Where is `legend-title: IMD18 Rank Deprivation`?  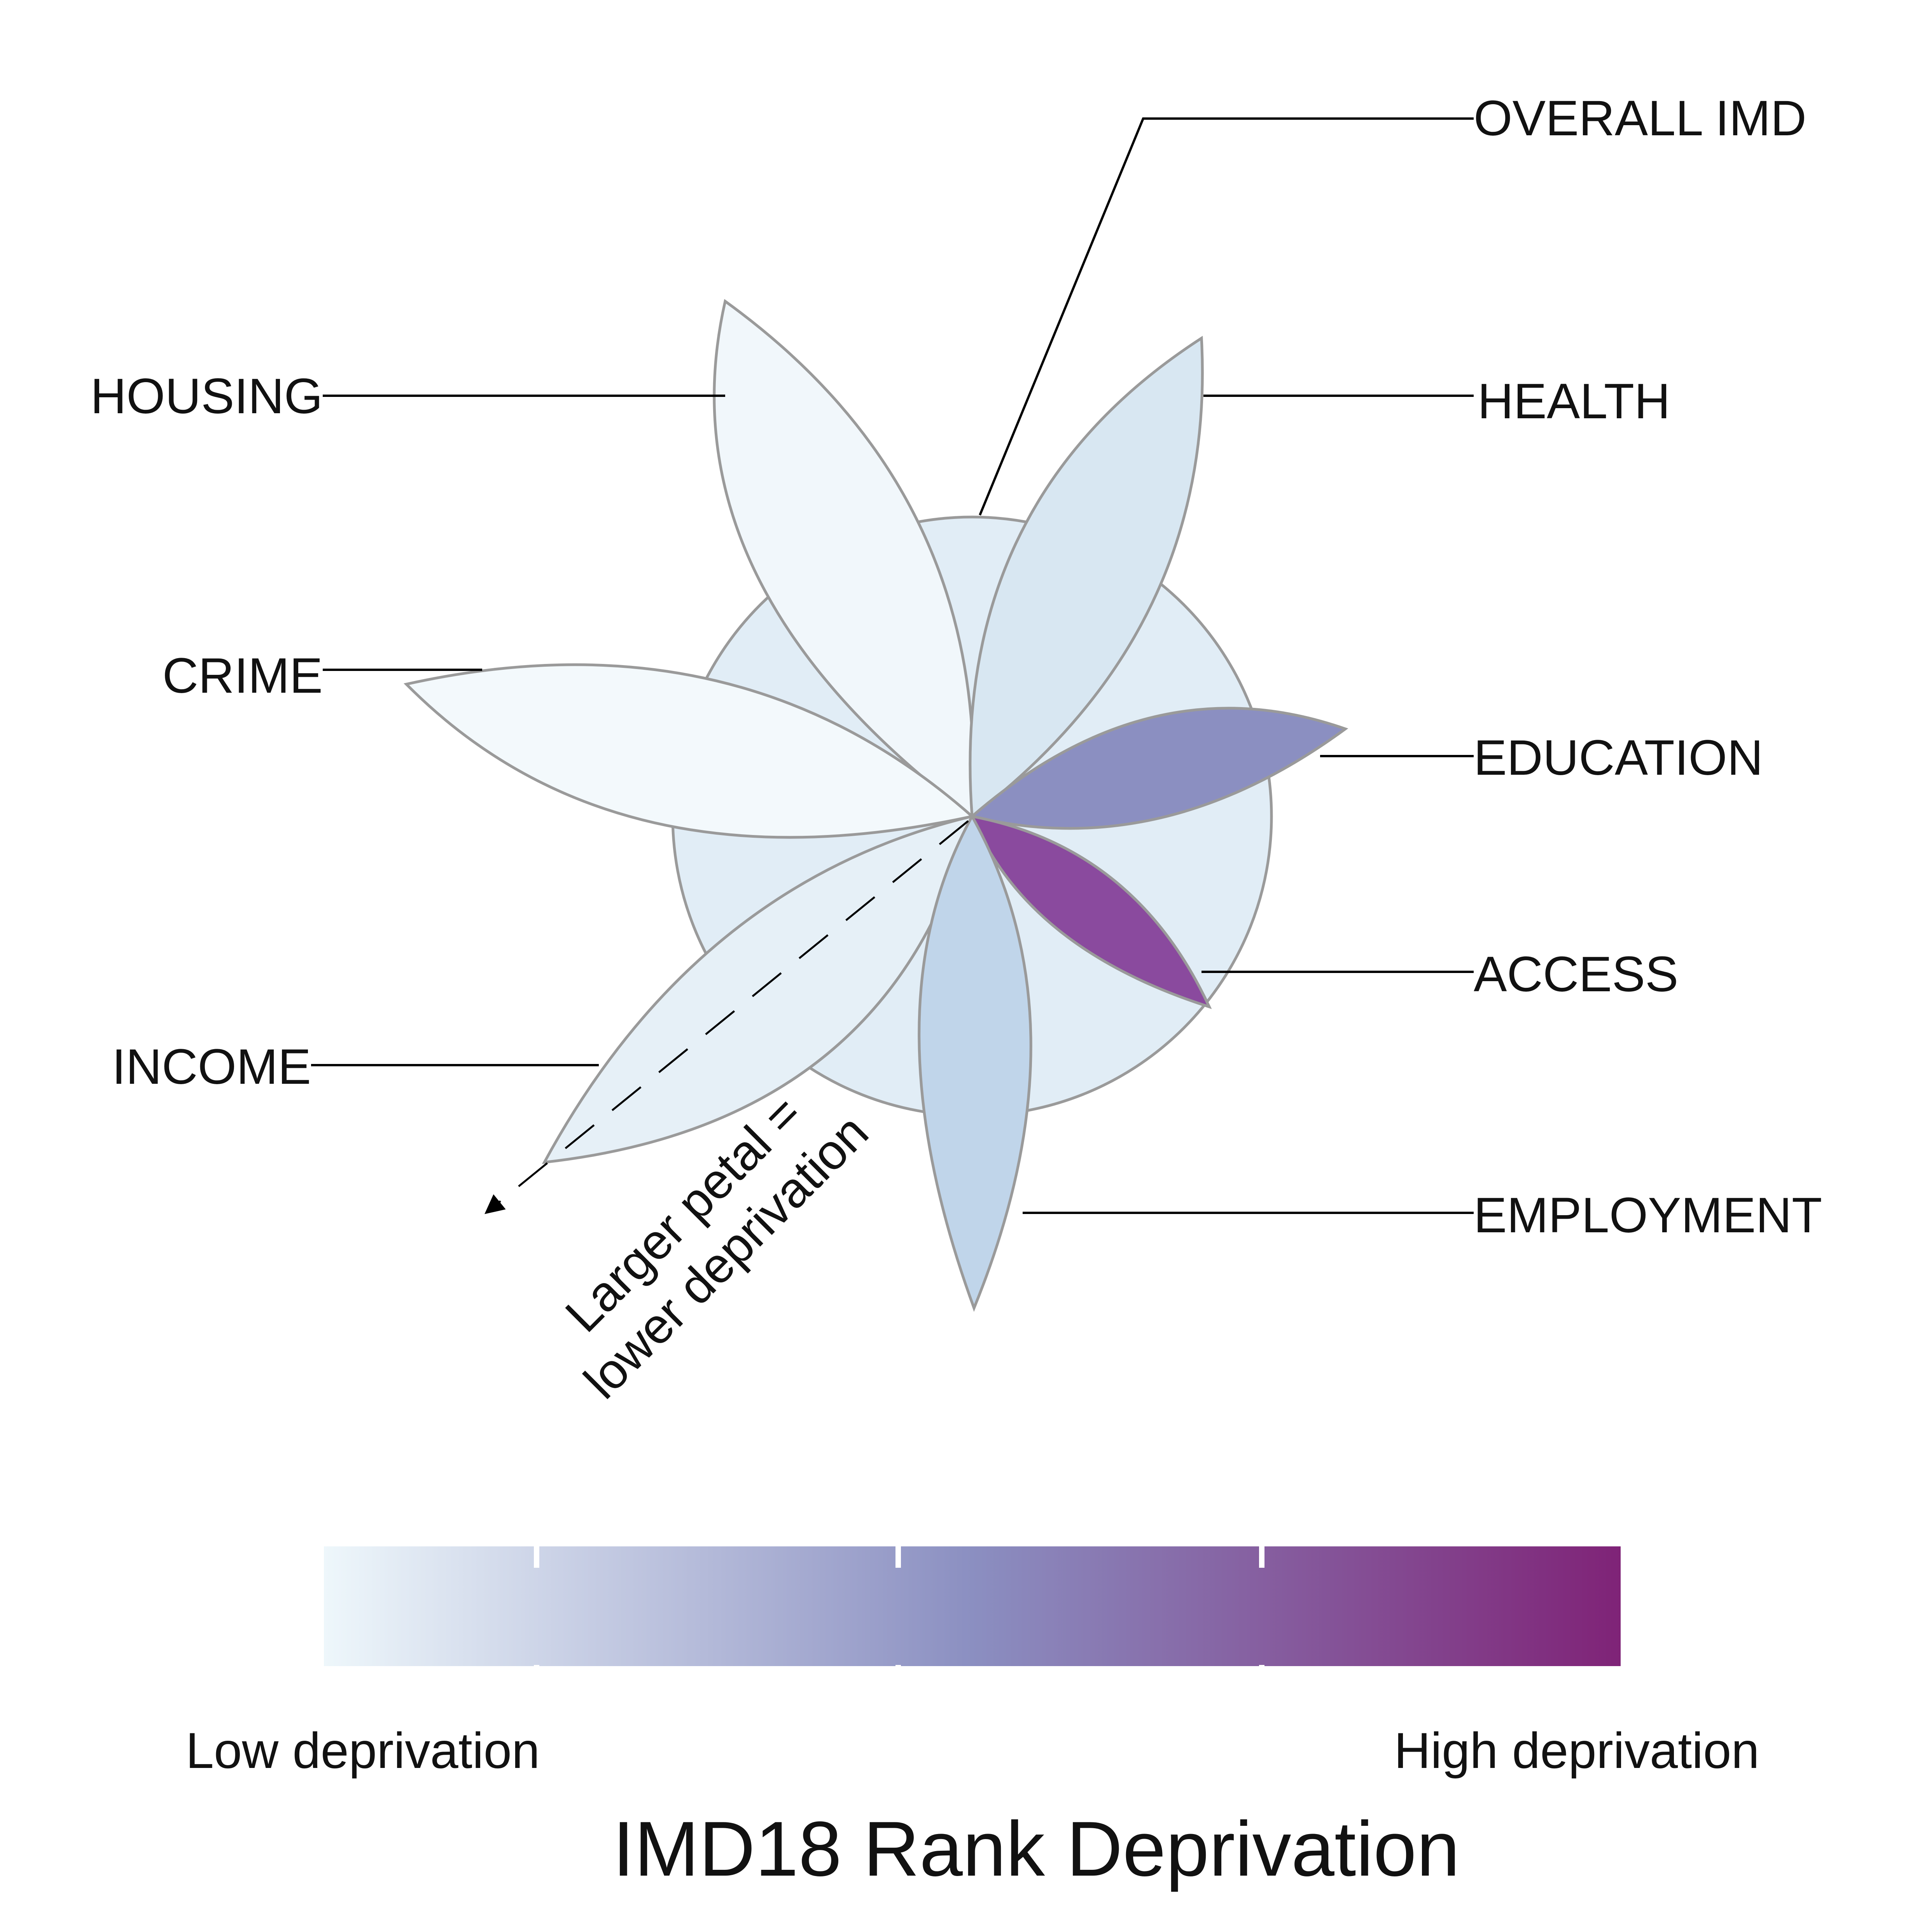 legend-title: IMD18 Rank Deprivation is located at coordinates (1036, 1849).